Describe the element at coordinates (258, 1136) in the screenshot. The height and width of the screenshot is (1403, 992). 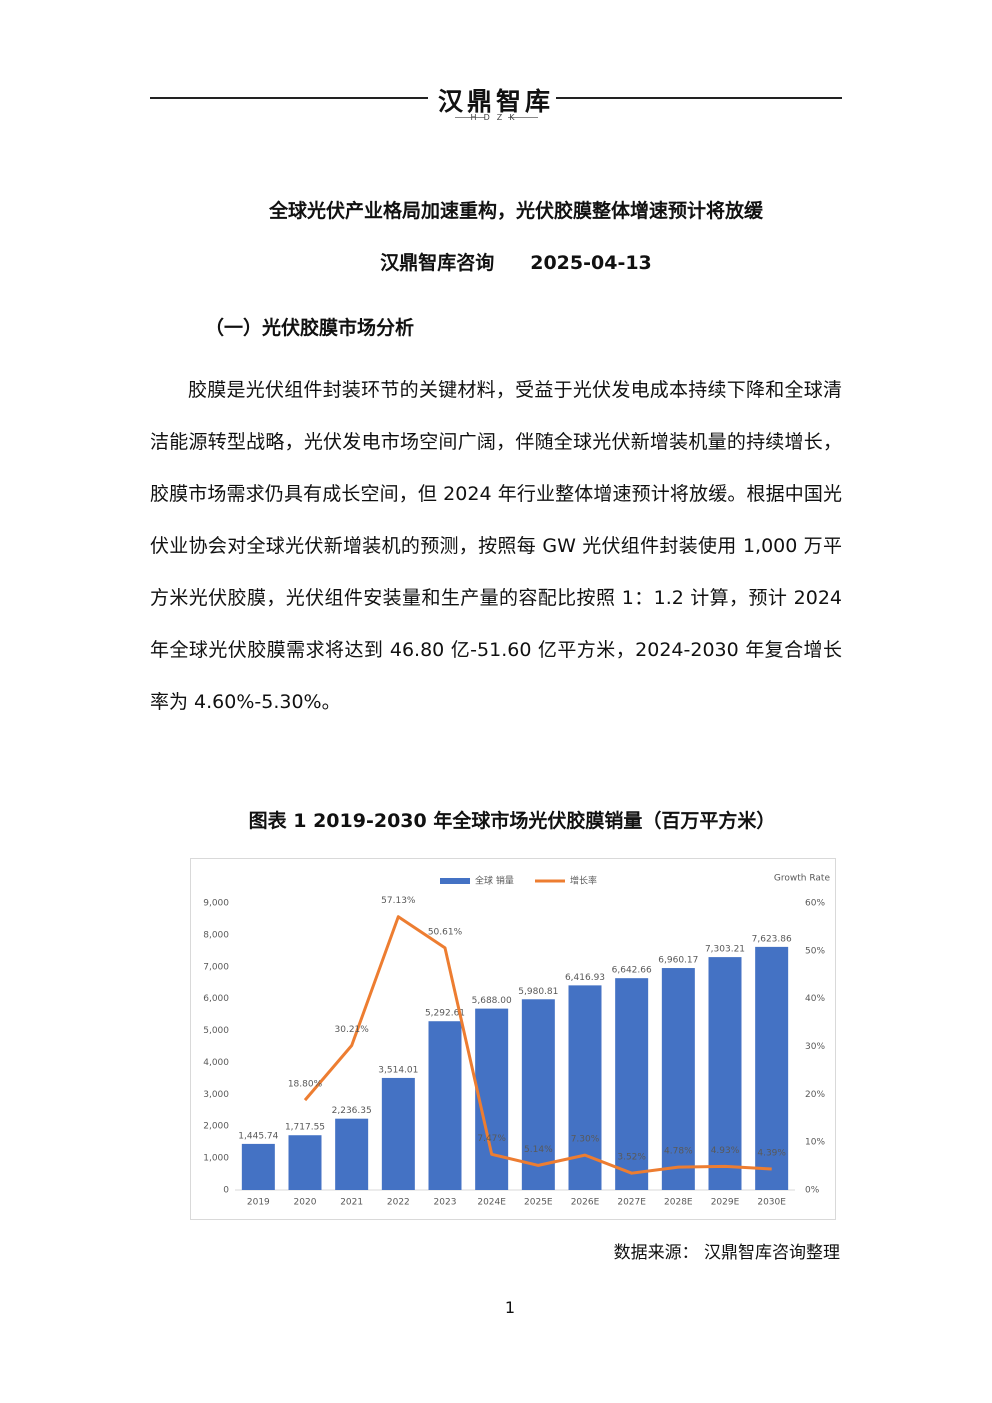
I see `bar-value-label: 1,445.74` at that location.